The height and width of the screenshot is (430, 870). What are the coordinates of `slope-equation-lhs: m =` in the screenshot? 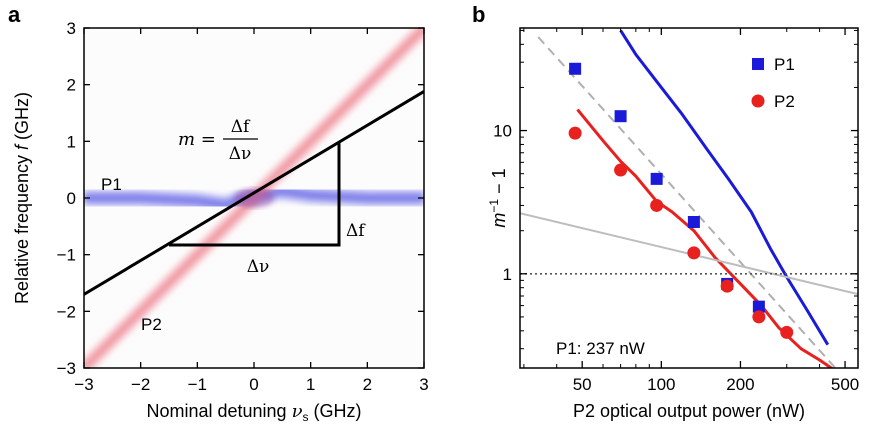 It's located at (197, 139).